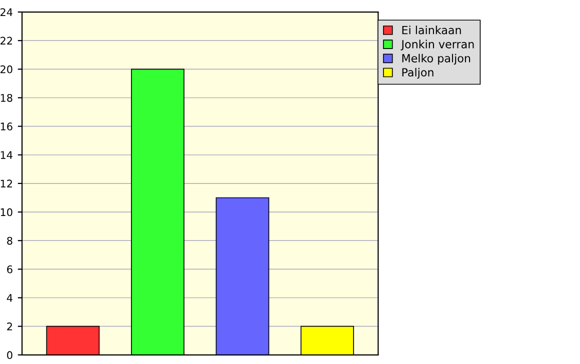 The width and height of the screenshot is (580, 364). What do you see at coordinates (9, 240) in the screenshot?
I see `y-tick-label: 8` at bounding box center [9, 240].